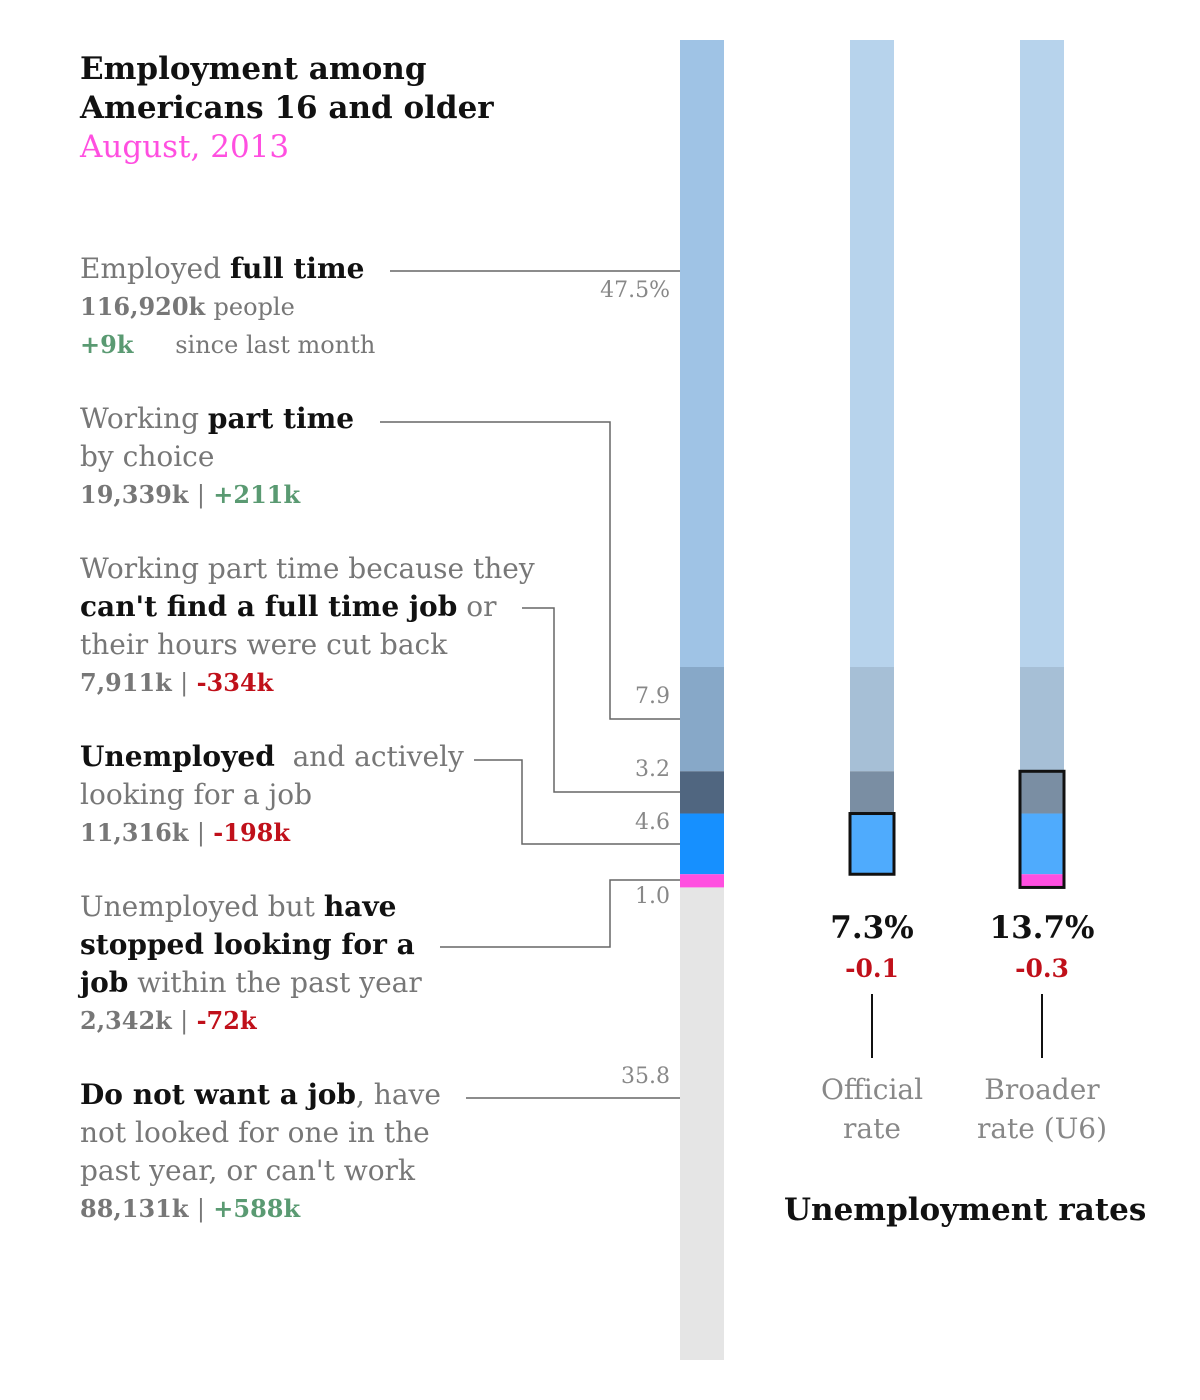 Image resolution: width=1200 pixels, height=1400 pixels. Describe the element at coordinates (1042, 1089) in the screenshot. I see `u6-rate-name-line1: Broader` at that location.